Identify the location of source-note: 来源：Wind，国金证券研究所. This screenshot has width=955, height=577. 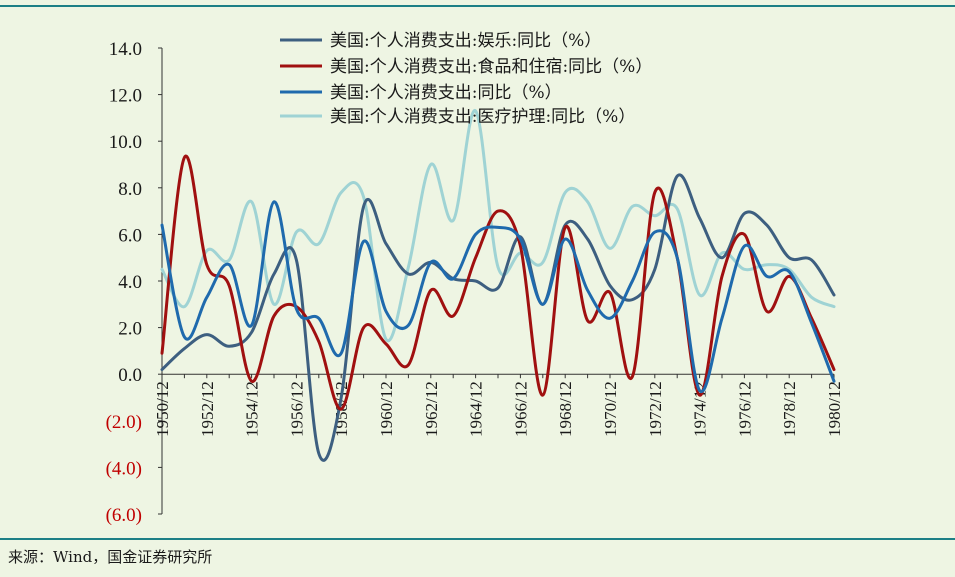
(110, 557).